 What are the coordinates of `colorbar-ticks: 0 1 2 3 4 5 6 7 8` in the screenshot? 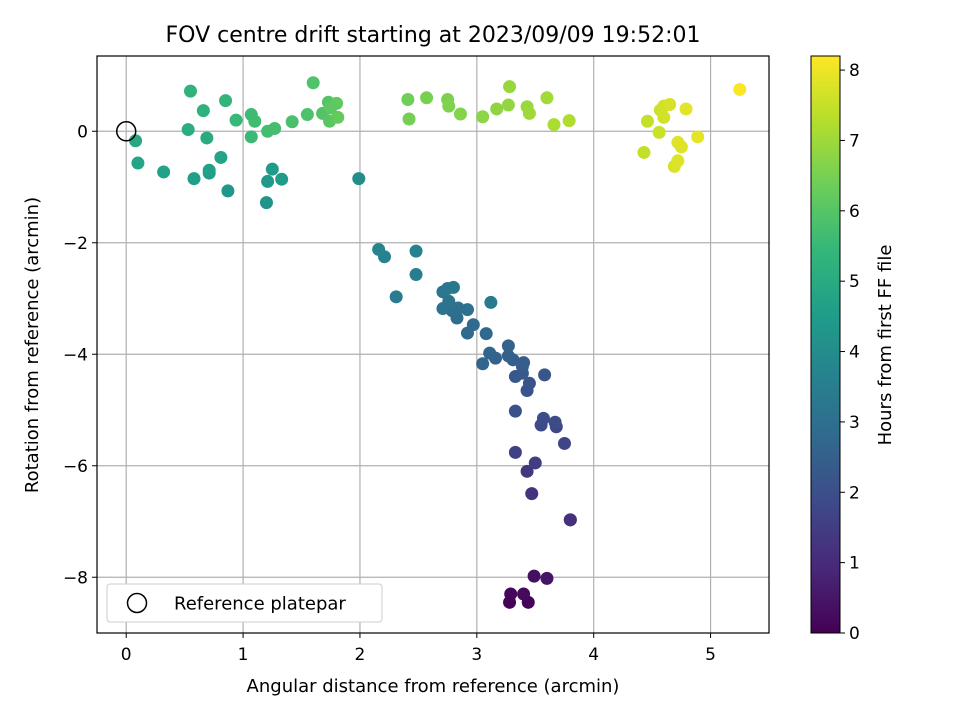 It's located at (850, 352).